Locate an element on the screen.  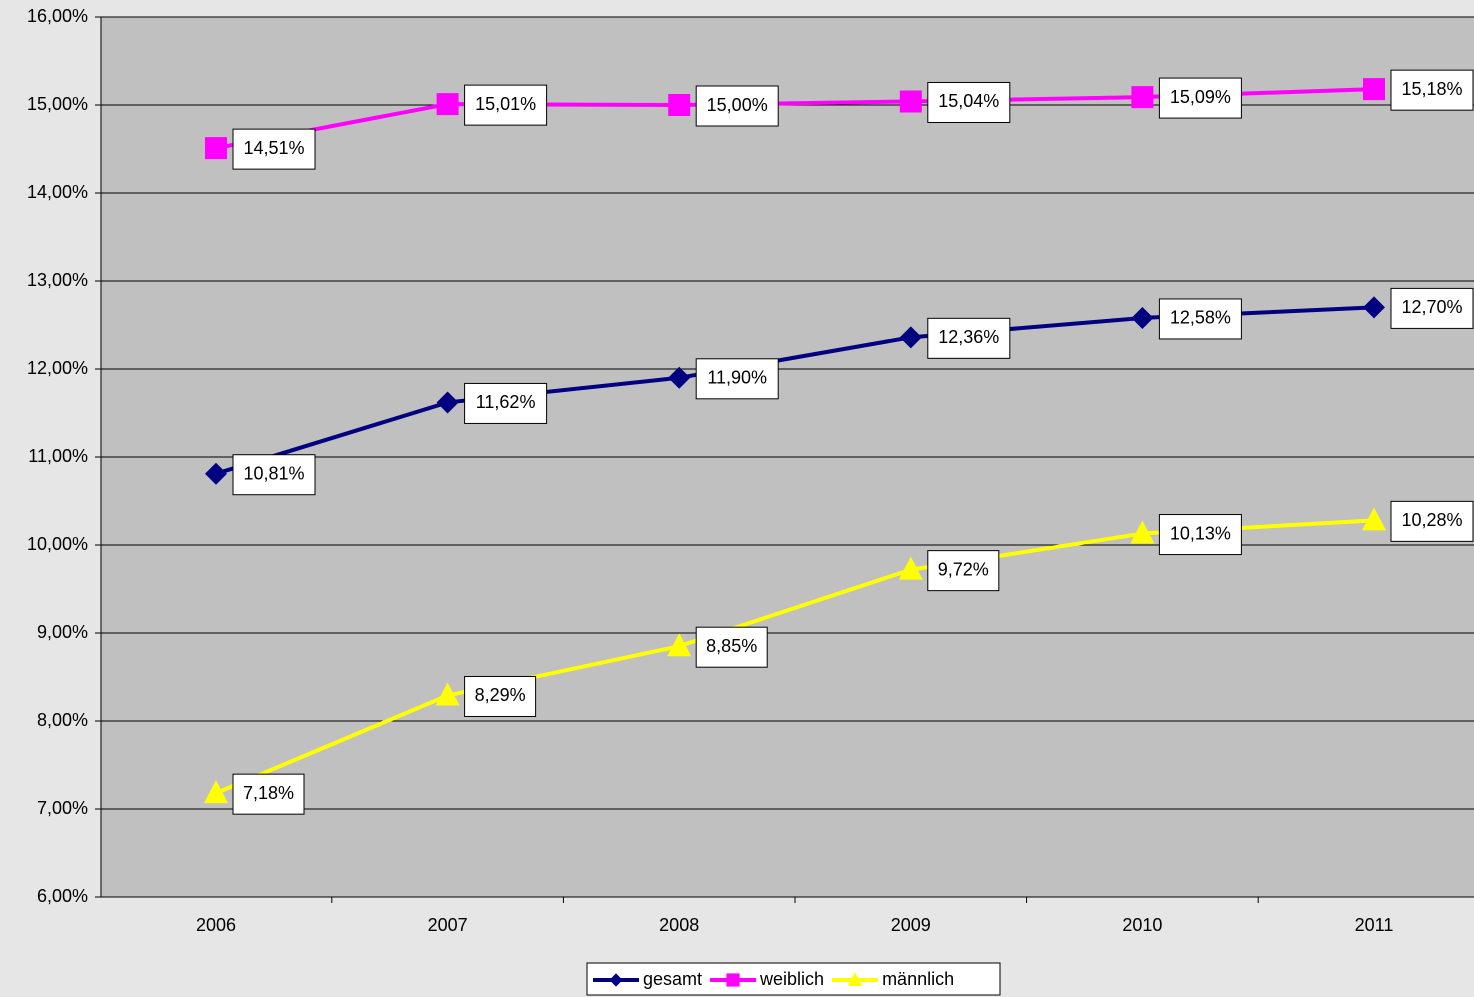
x-tick-label: 2008 is located at coordinates (679, 925).